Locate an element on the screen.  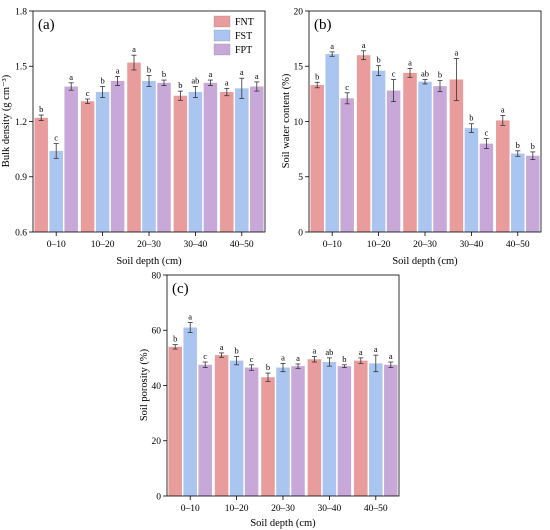
x-ticks-panel-a: 0–10 10–20 20–30 30–40 40–50 is located at coordinates (150, 241).